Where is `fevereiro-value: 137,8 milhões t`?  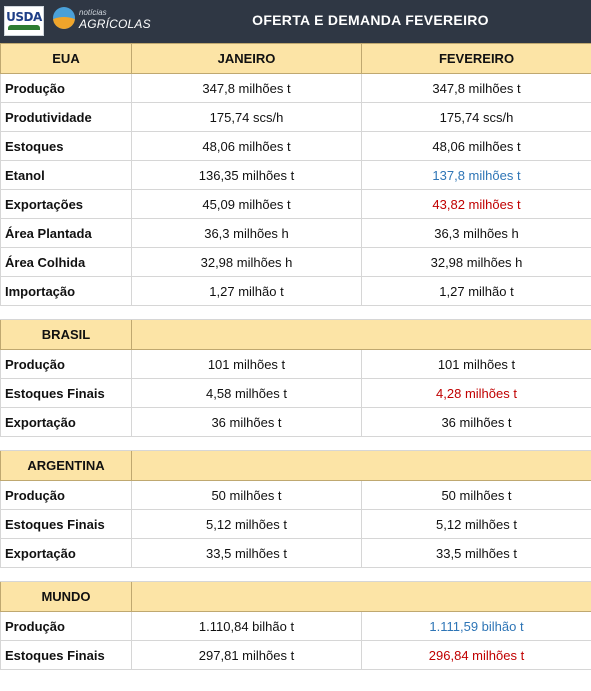 fevereiro-value: 137,8 milhões t is located at coordinates (476, 175).